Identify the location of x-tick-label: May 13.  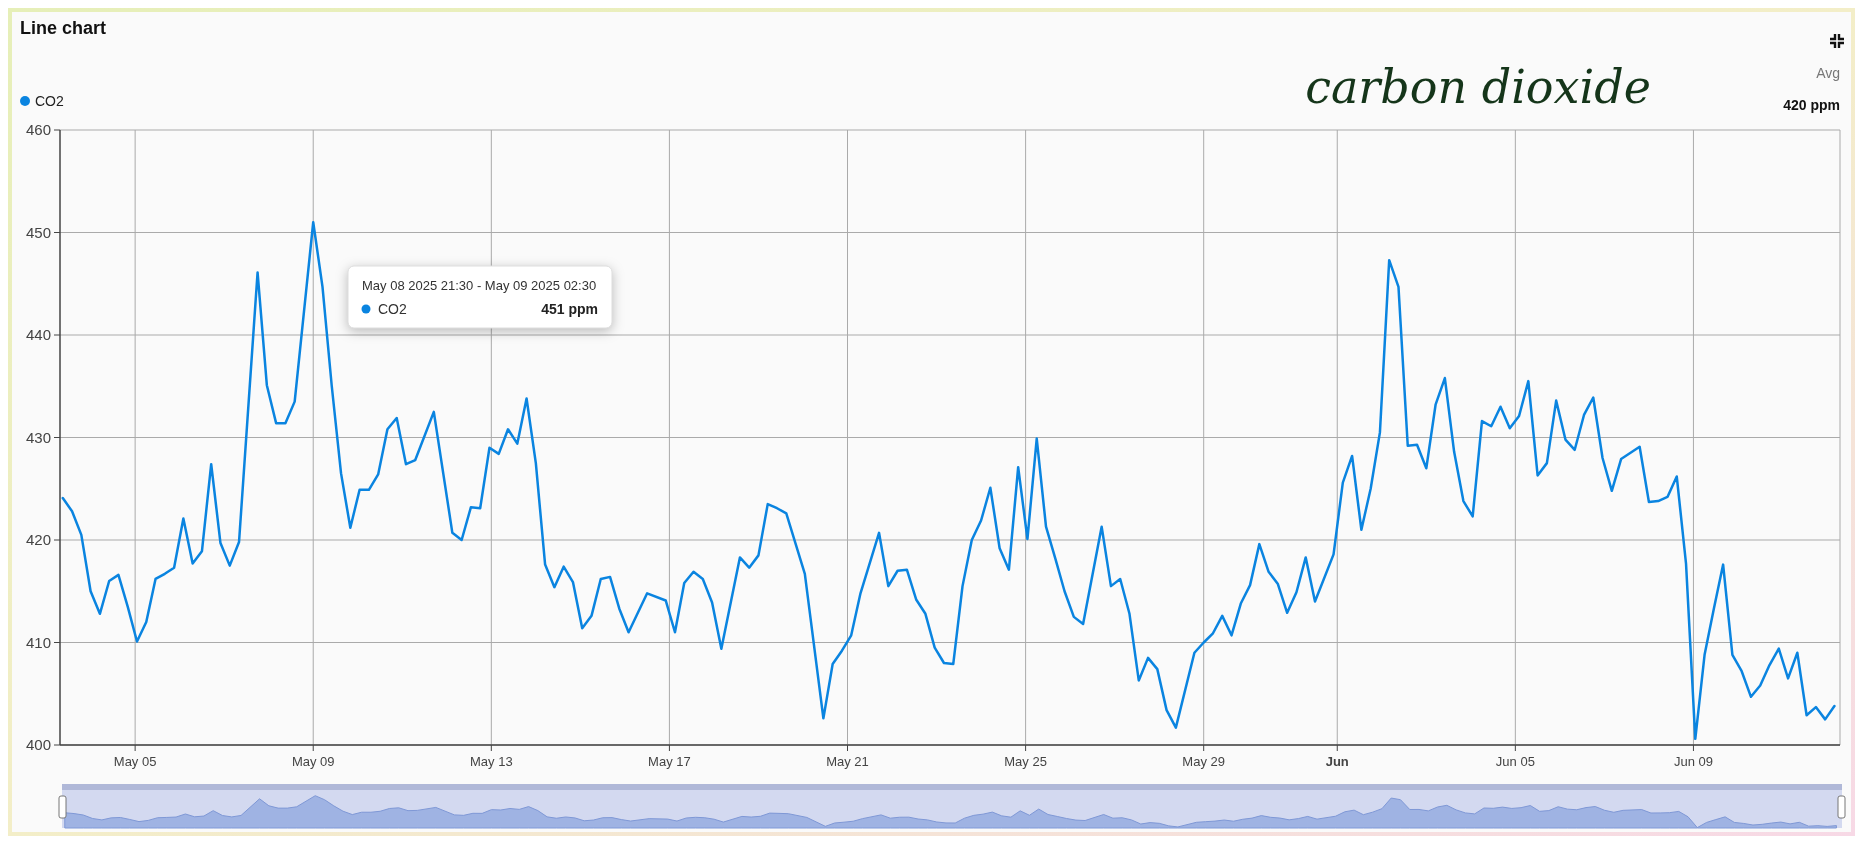
(491, 761).